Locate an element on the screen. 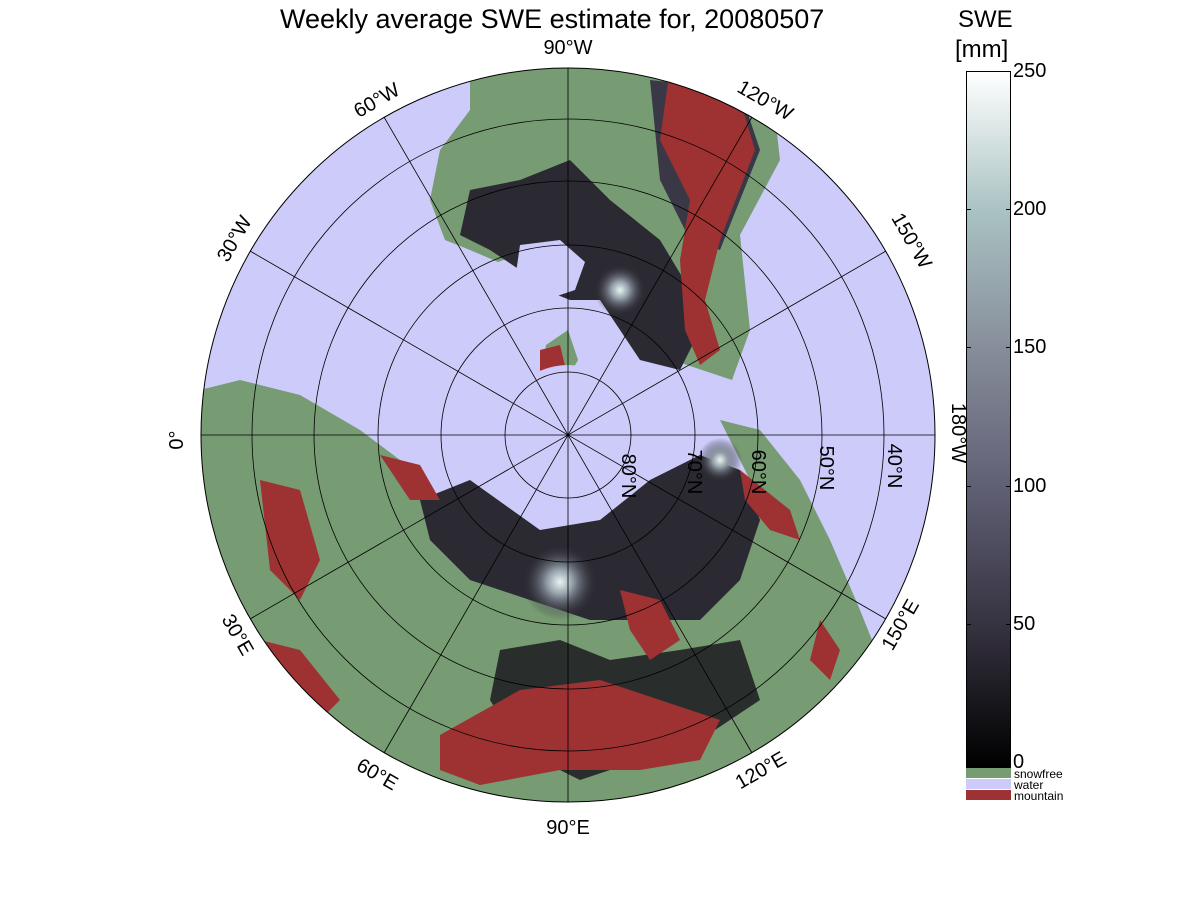  lon-label-90w: 90°W is located at coordinates (567, 48).